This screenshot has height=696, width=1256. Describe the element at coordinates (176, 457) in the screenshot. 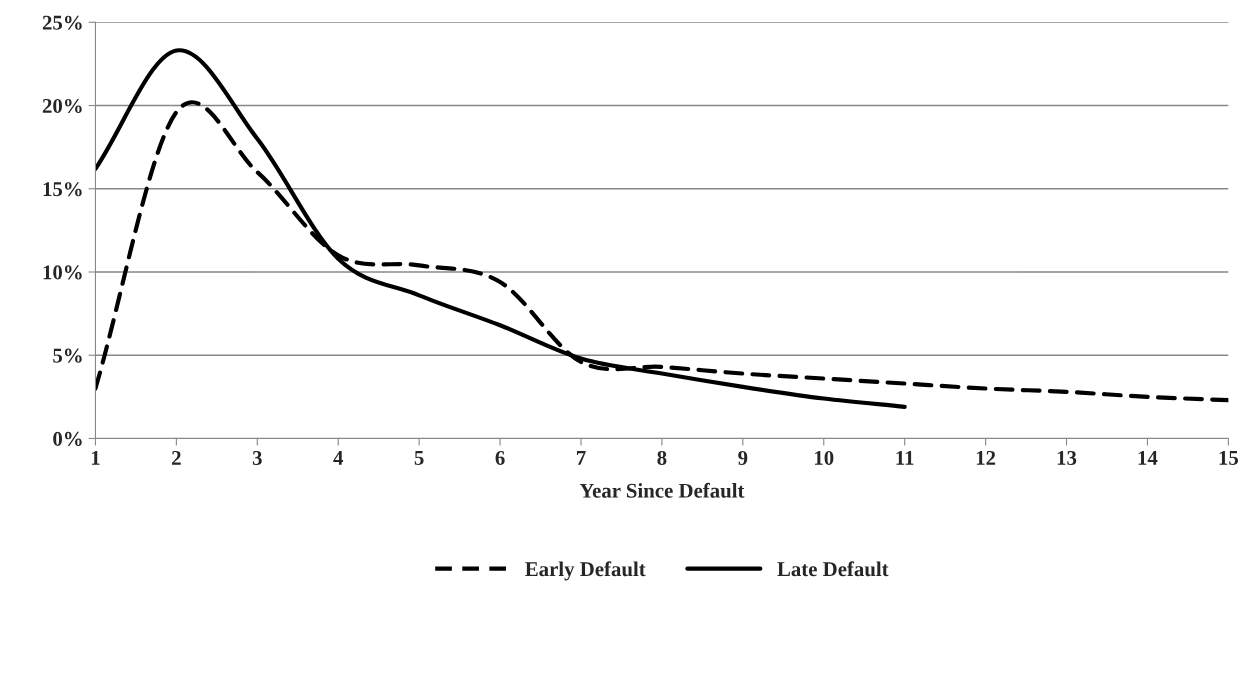

I see `x-tick-label: 2` at that location.